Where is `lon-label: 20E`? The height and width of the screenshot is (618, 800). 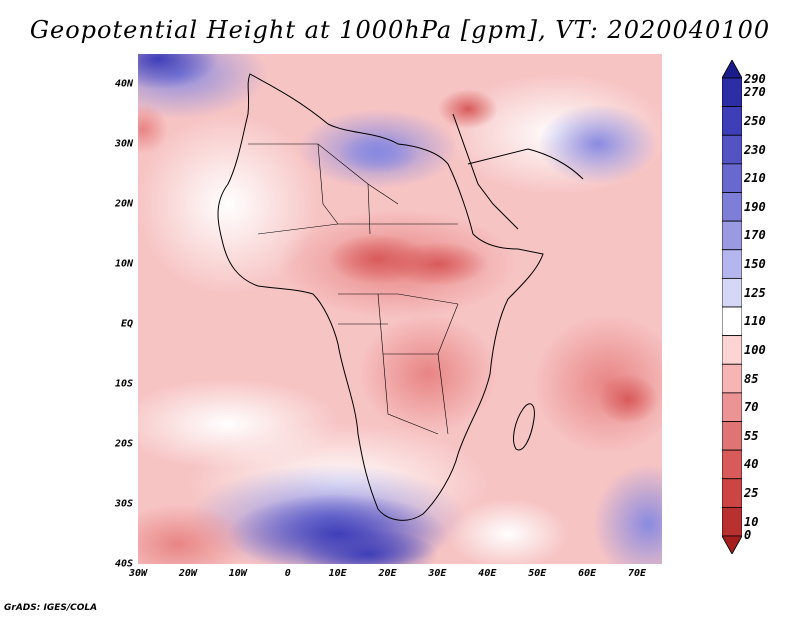 lon-label: 20E is located at coordinates (387, 573).